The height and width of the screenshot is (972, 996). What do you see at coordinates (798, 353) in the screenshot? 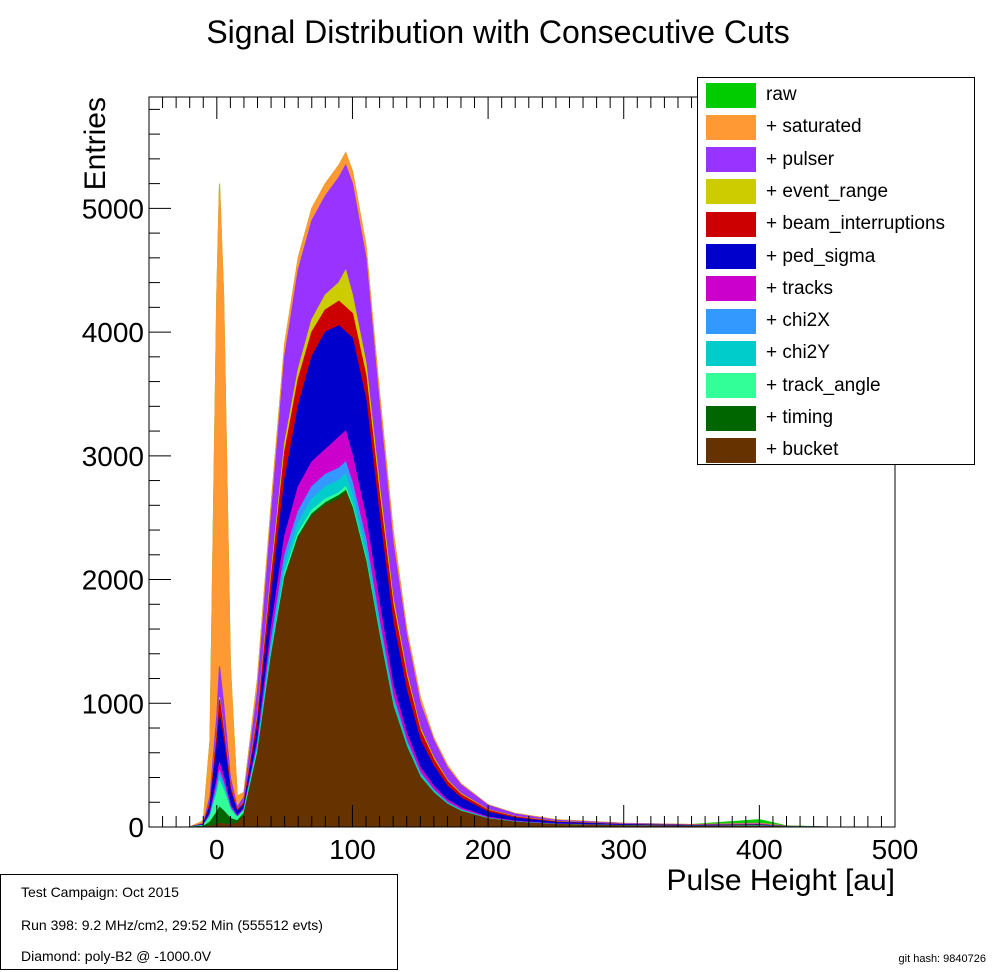
I see `legend-label: + chi2Y` at bounding box center [798, 353].